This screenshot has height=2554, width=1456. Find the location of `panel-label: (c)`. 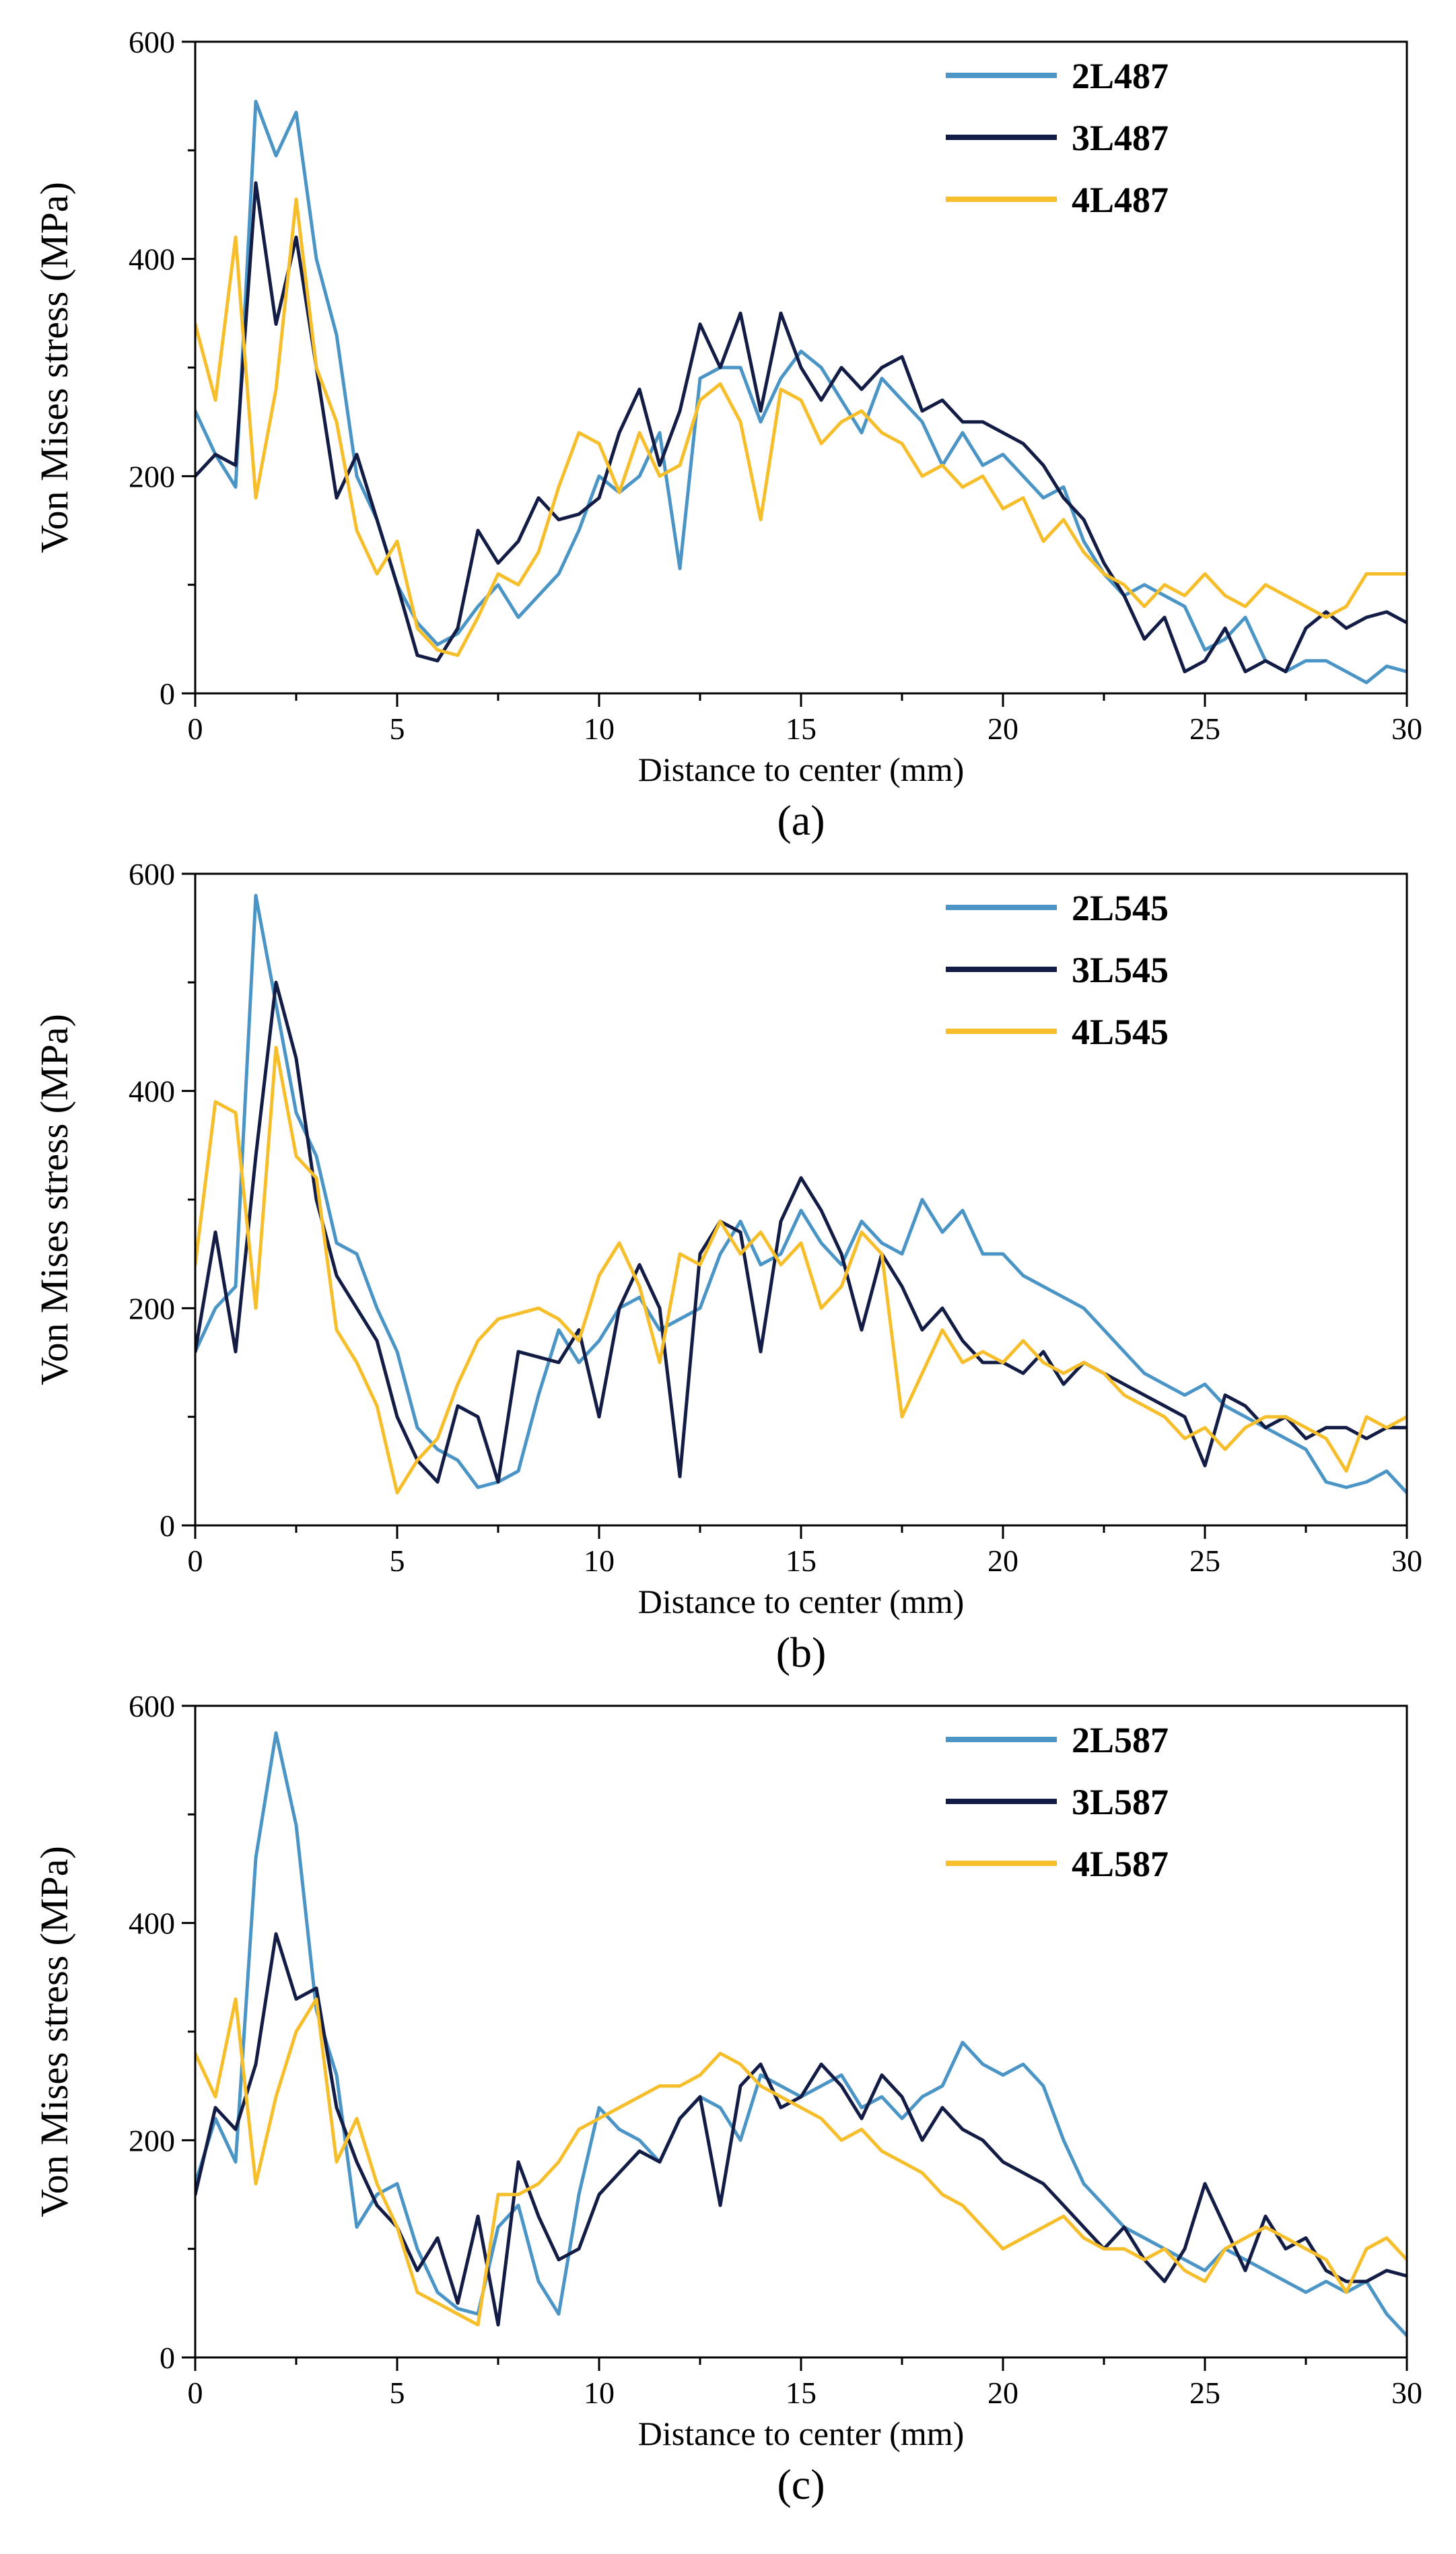

panel-label: (c) is located at coordinates (801, 2484).